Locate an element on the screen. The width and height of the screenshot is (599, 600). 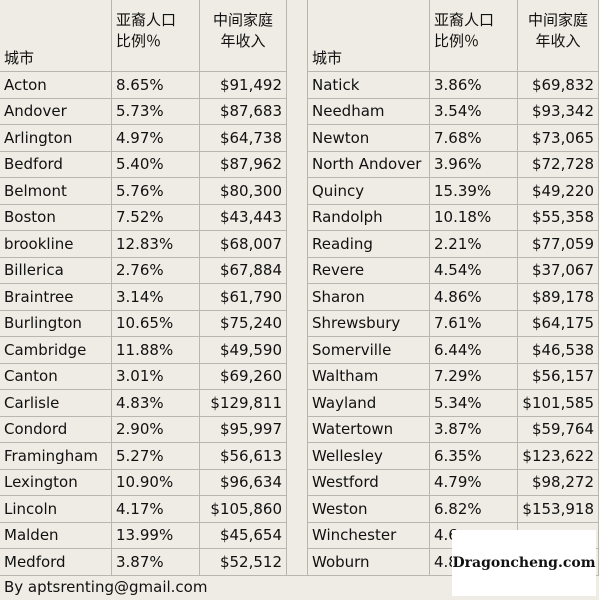
table-cell: 3.86% is located at coordinates (474, 85).